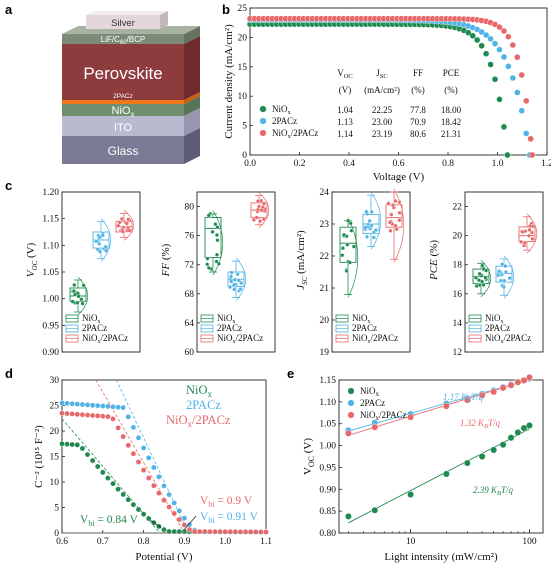 The image size is (551, 571). I want to click on layer-2pacz: 2PACz, so click(123, 96).